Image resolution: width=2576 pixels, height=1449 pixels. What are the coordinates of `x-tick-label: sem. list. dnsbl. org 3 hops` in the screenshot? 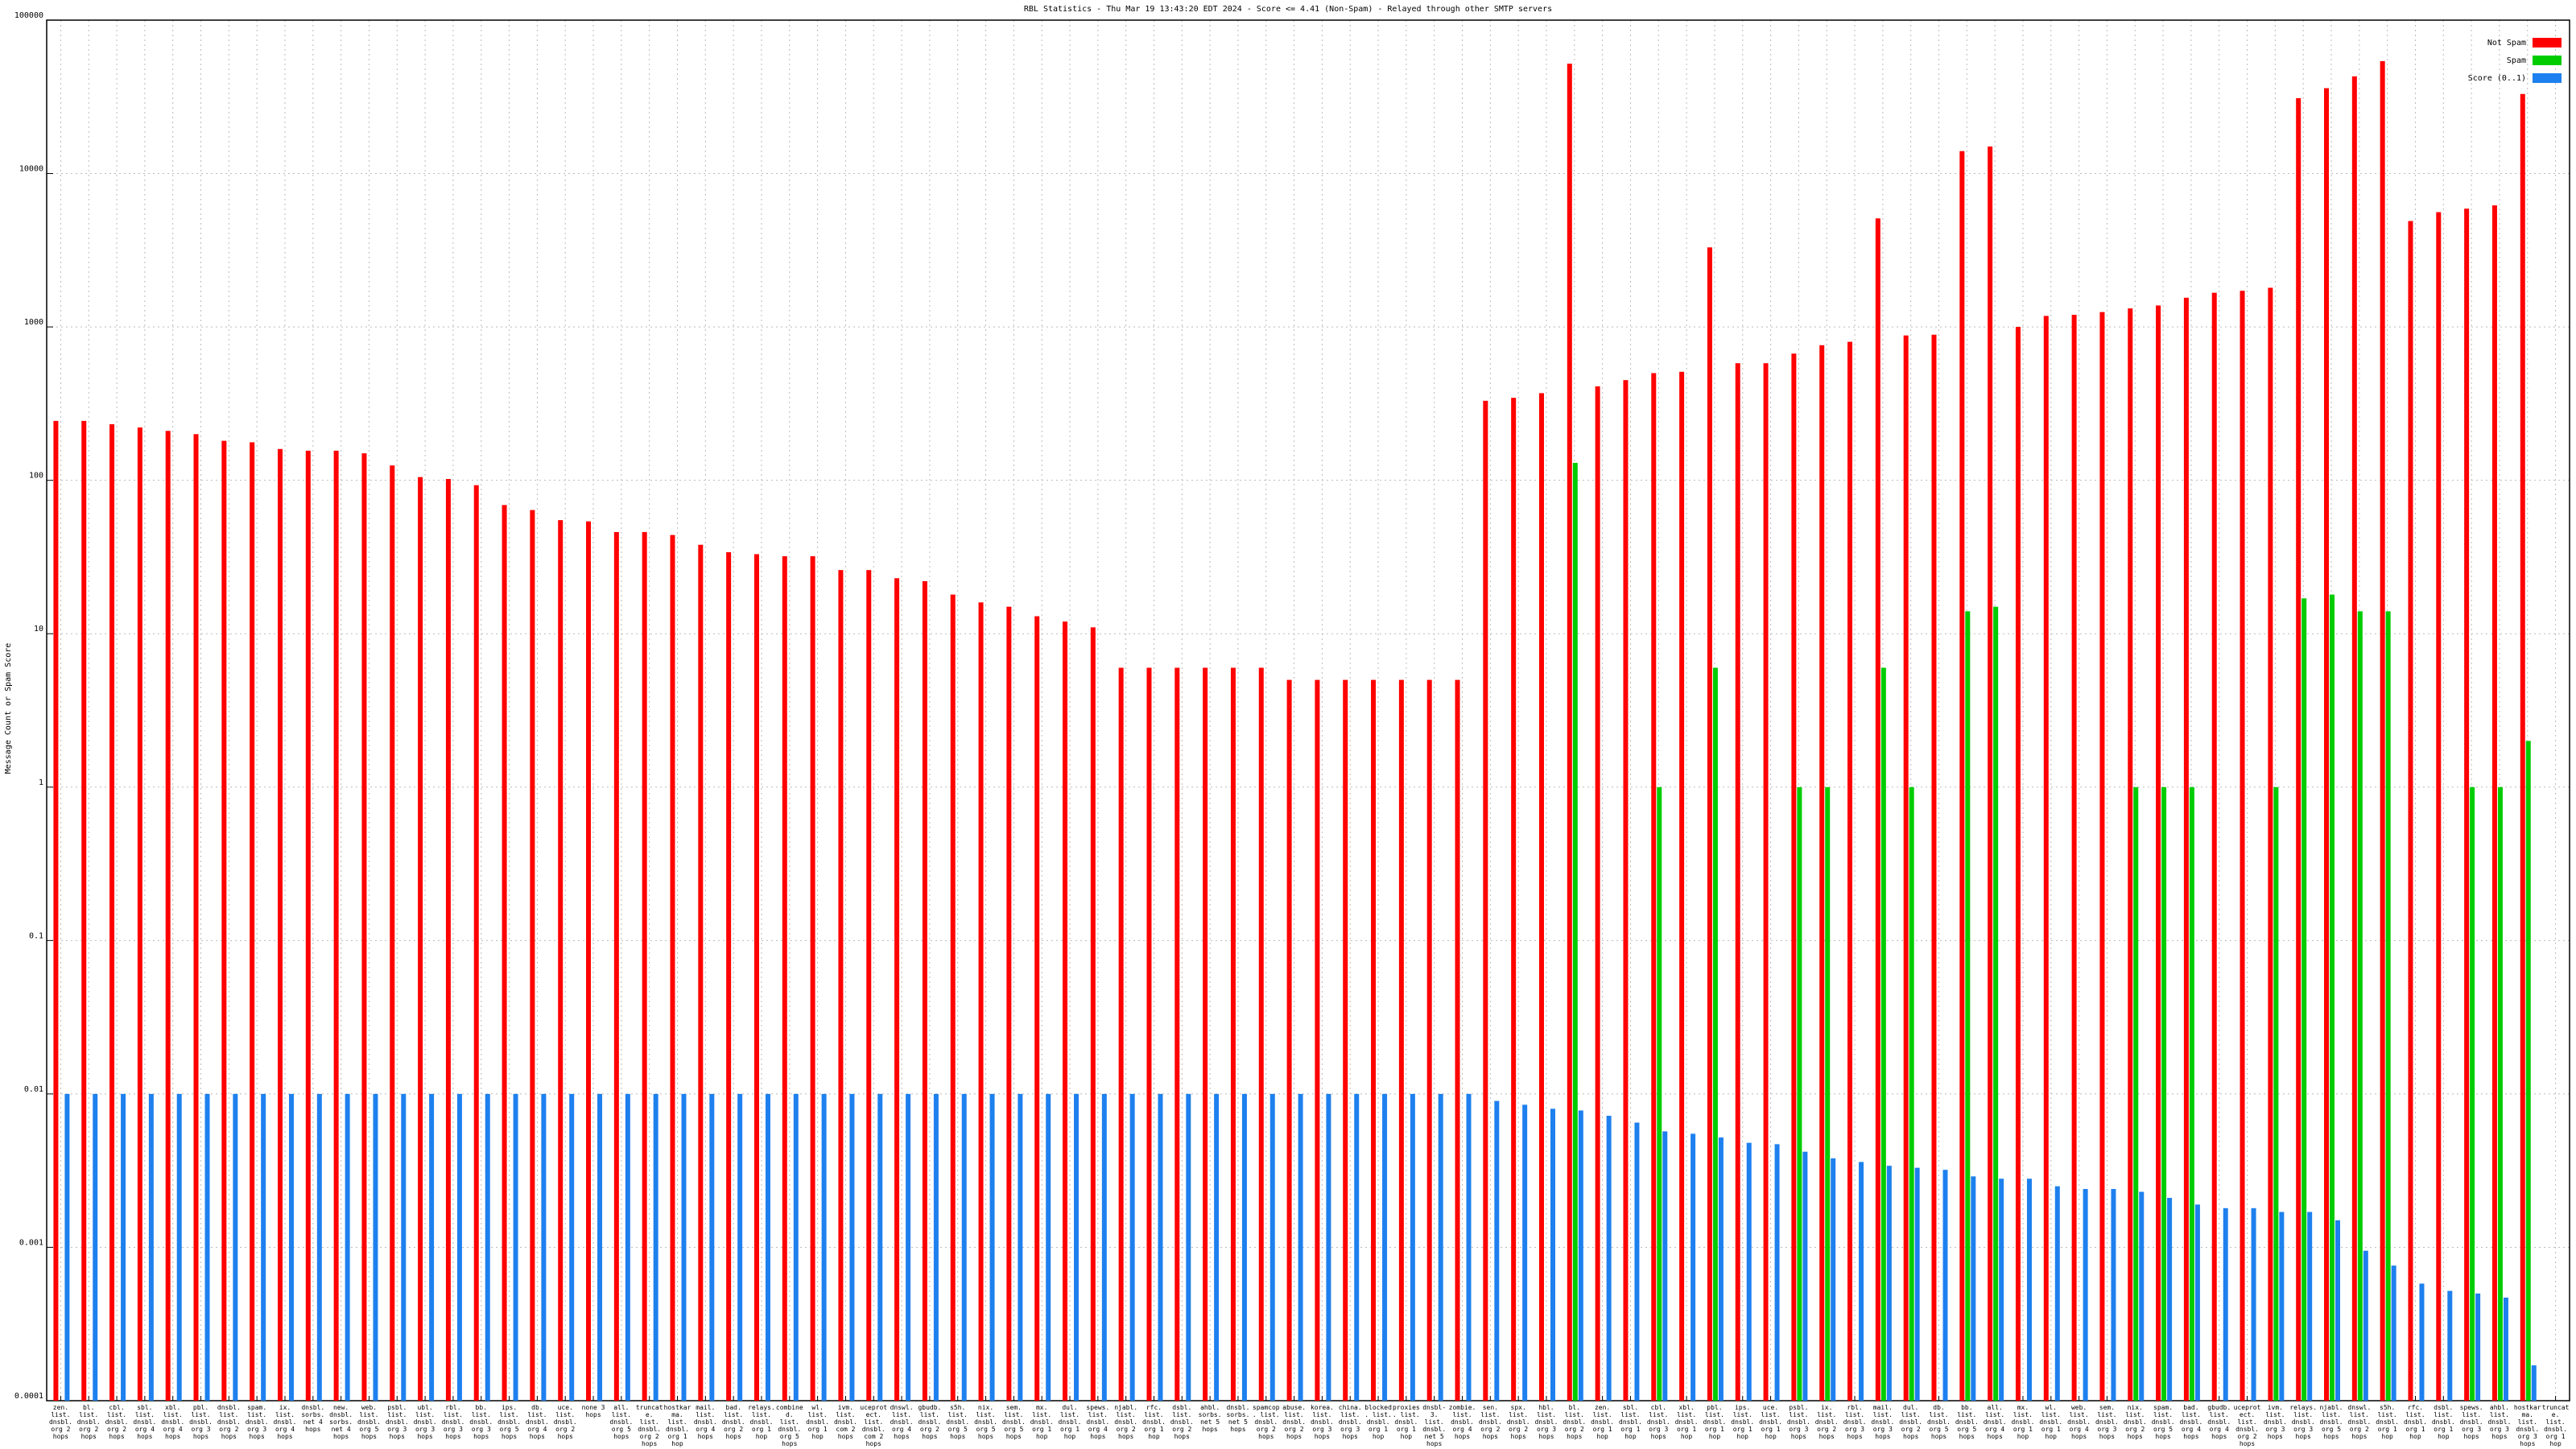 It's located at (2107, 1422).